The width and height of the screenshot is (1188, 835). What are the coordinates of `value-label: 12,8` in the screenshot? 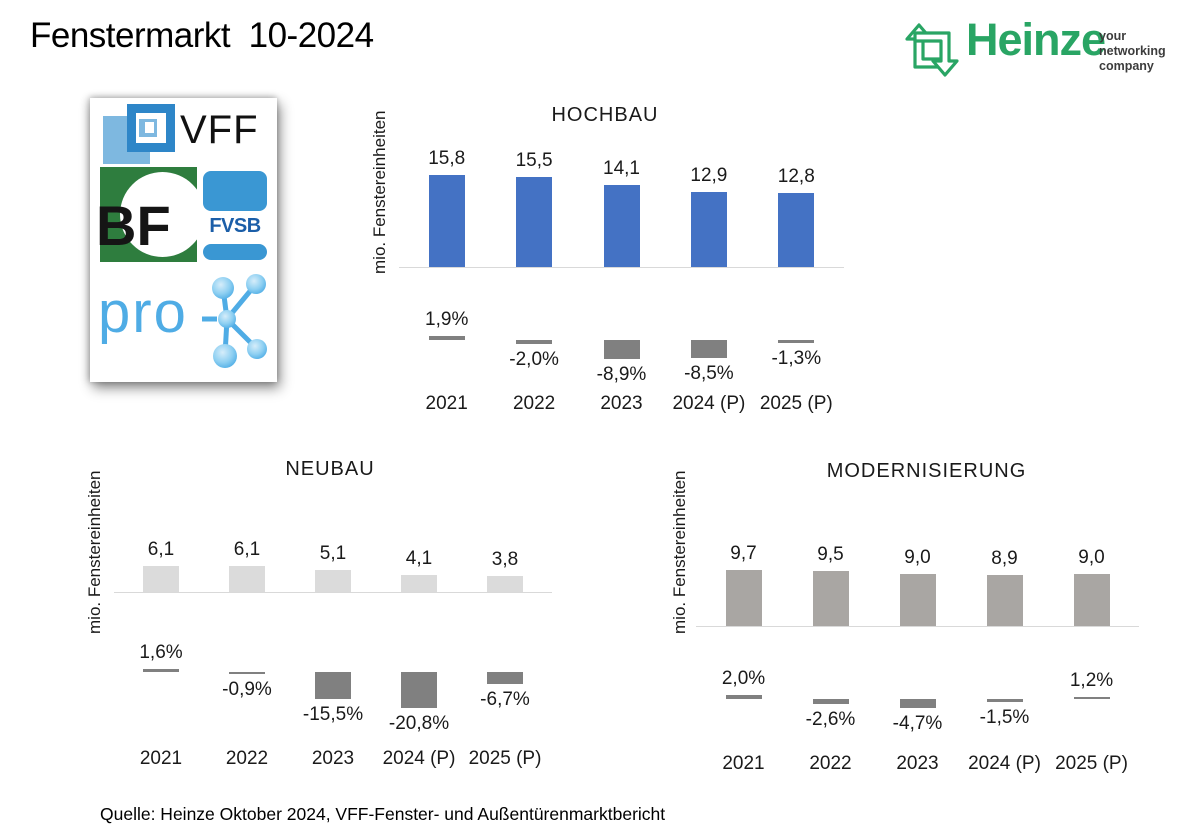 It's located at (796, 176).